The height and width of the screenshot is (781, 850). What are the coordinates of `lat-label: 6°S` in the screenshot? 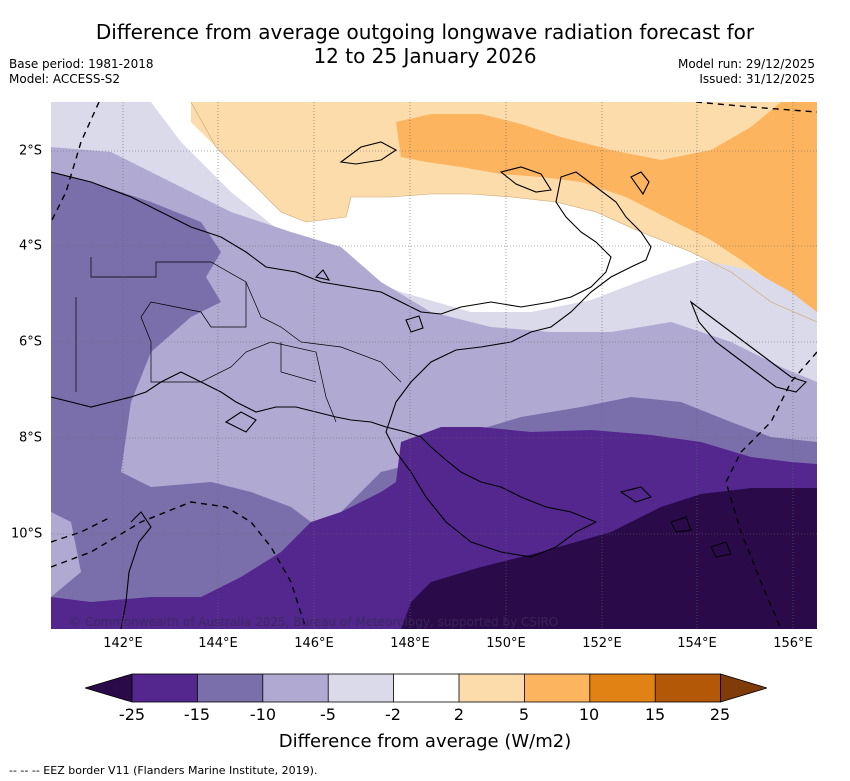 It's located at (31, 342).